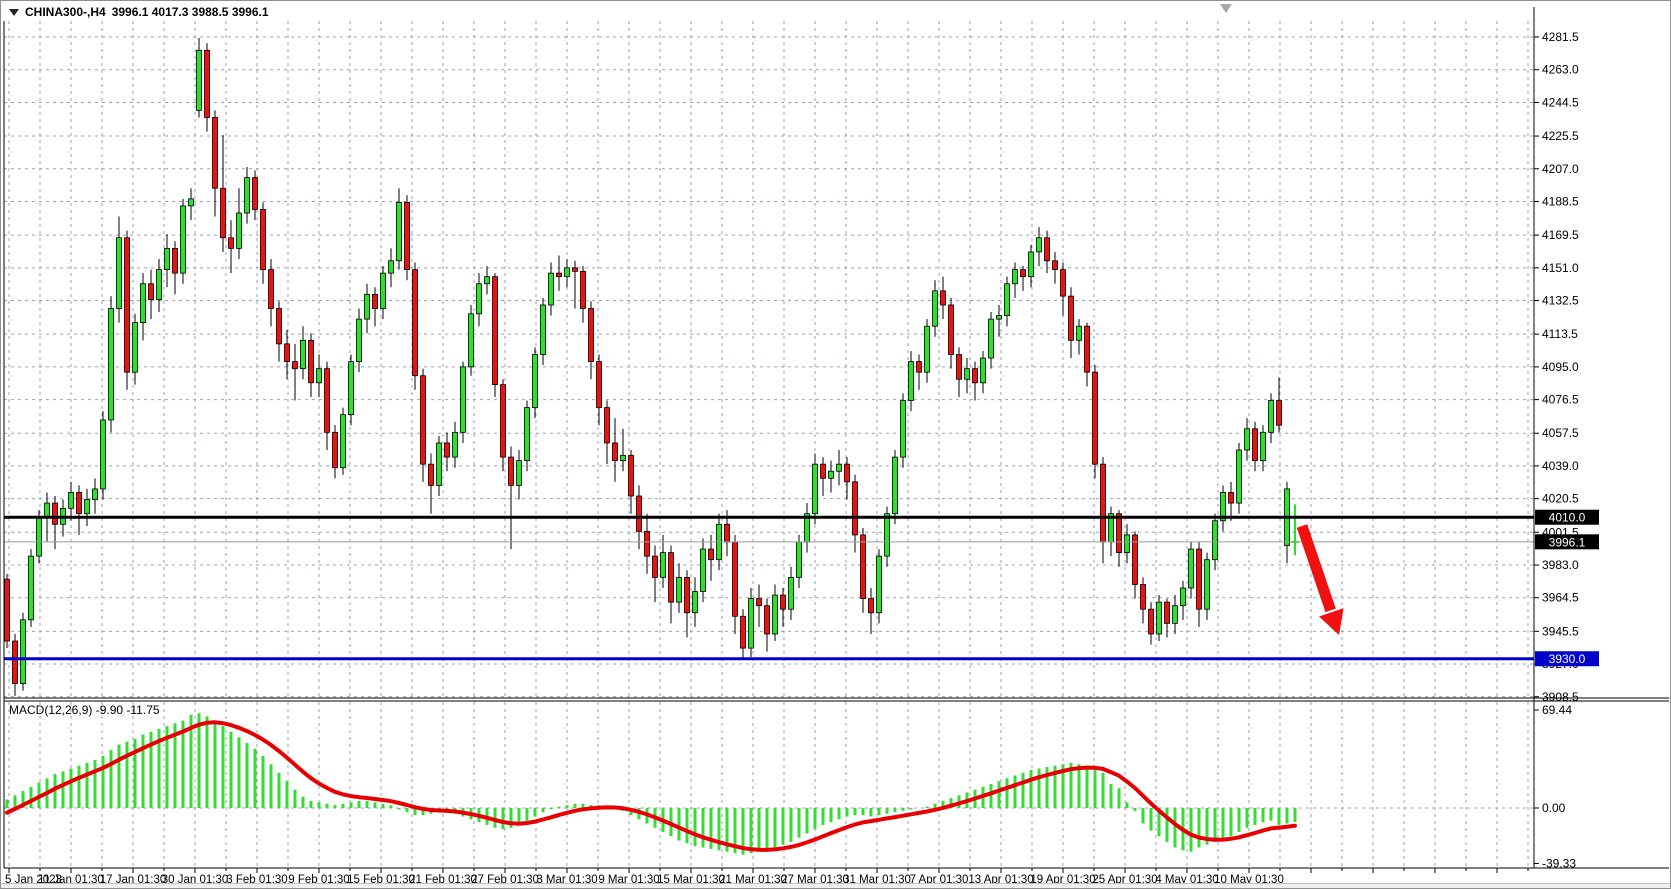 Image resolution: width=1671 pixels, height=889 pixels. I want to click on price-tick-label: 3983.0, so click(1560, 565).